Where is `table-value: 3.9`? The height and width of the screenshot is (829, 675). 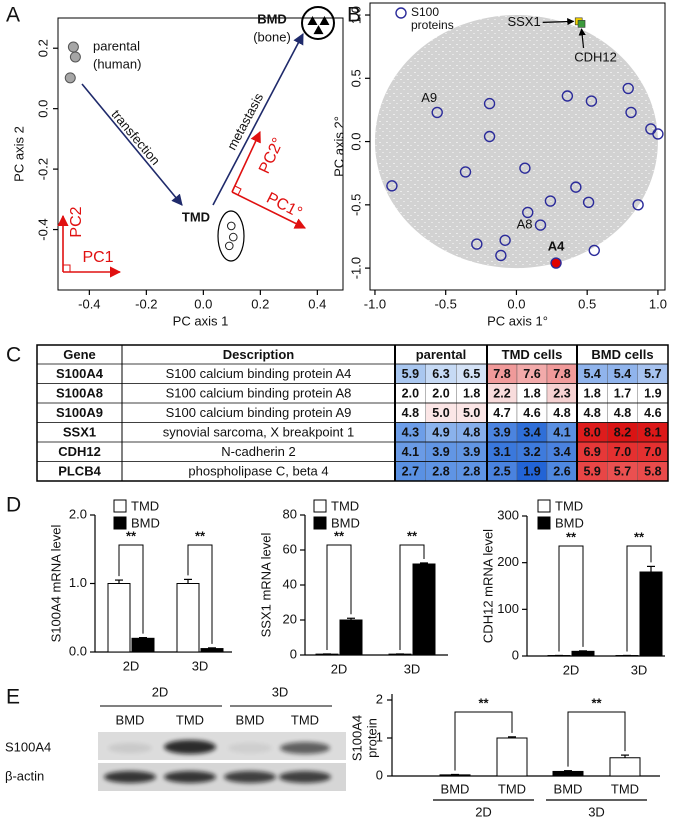 table-value: 3.9 is located at coordinates (501, 433).